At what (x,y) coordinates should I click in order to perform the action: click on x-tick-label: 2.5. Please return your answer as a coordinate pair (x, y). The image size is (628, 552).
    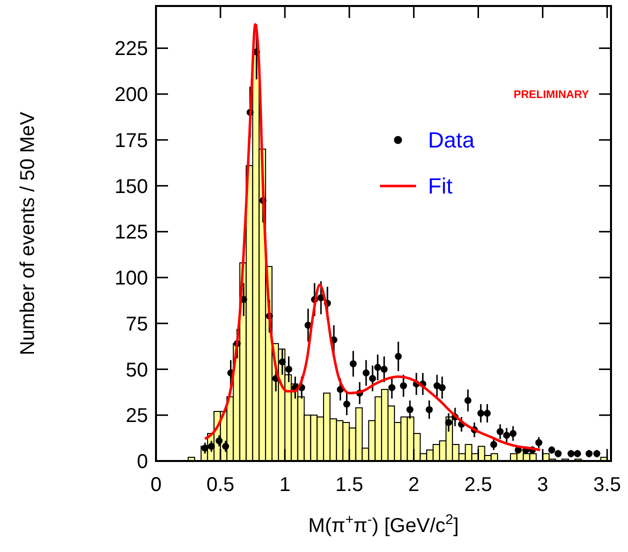
    Looking at the image, I should click on (478, 485).